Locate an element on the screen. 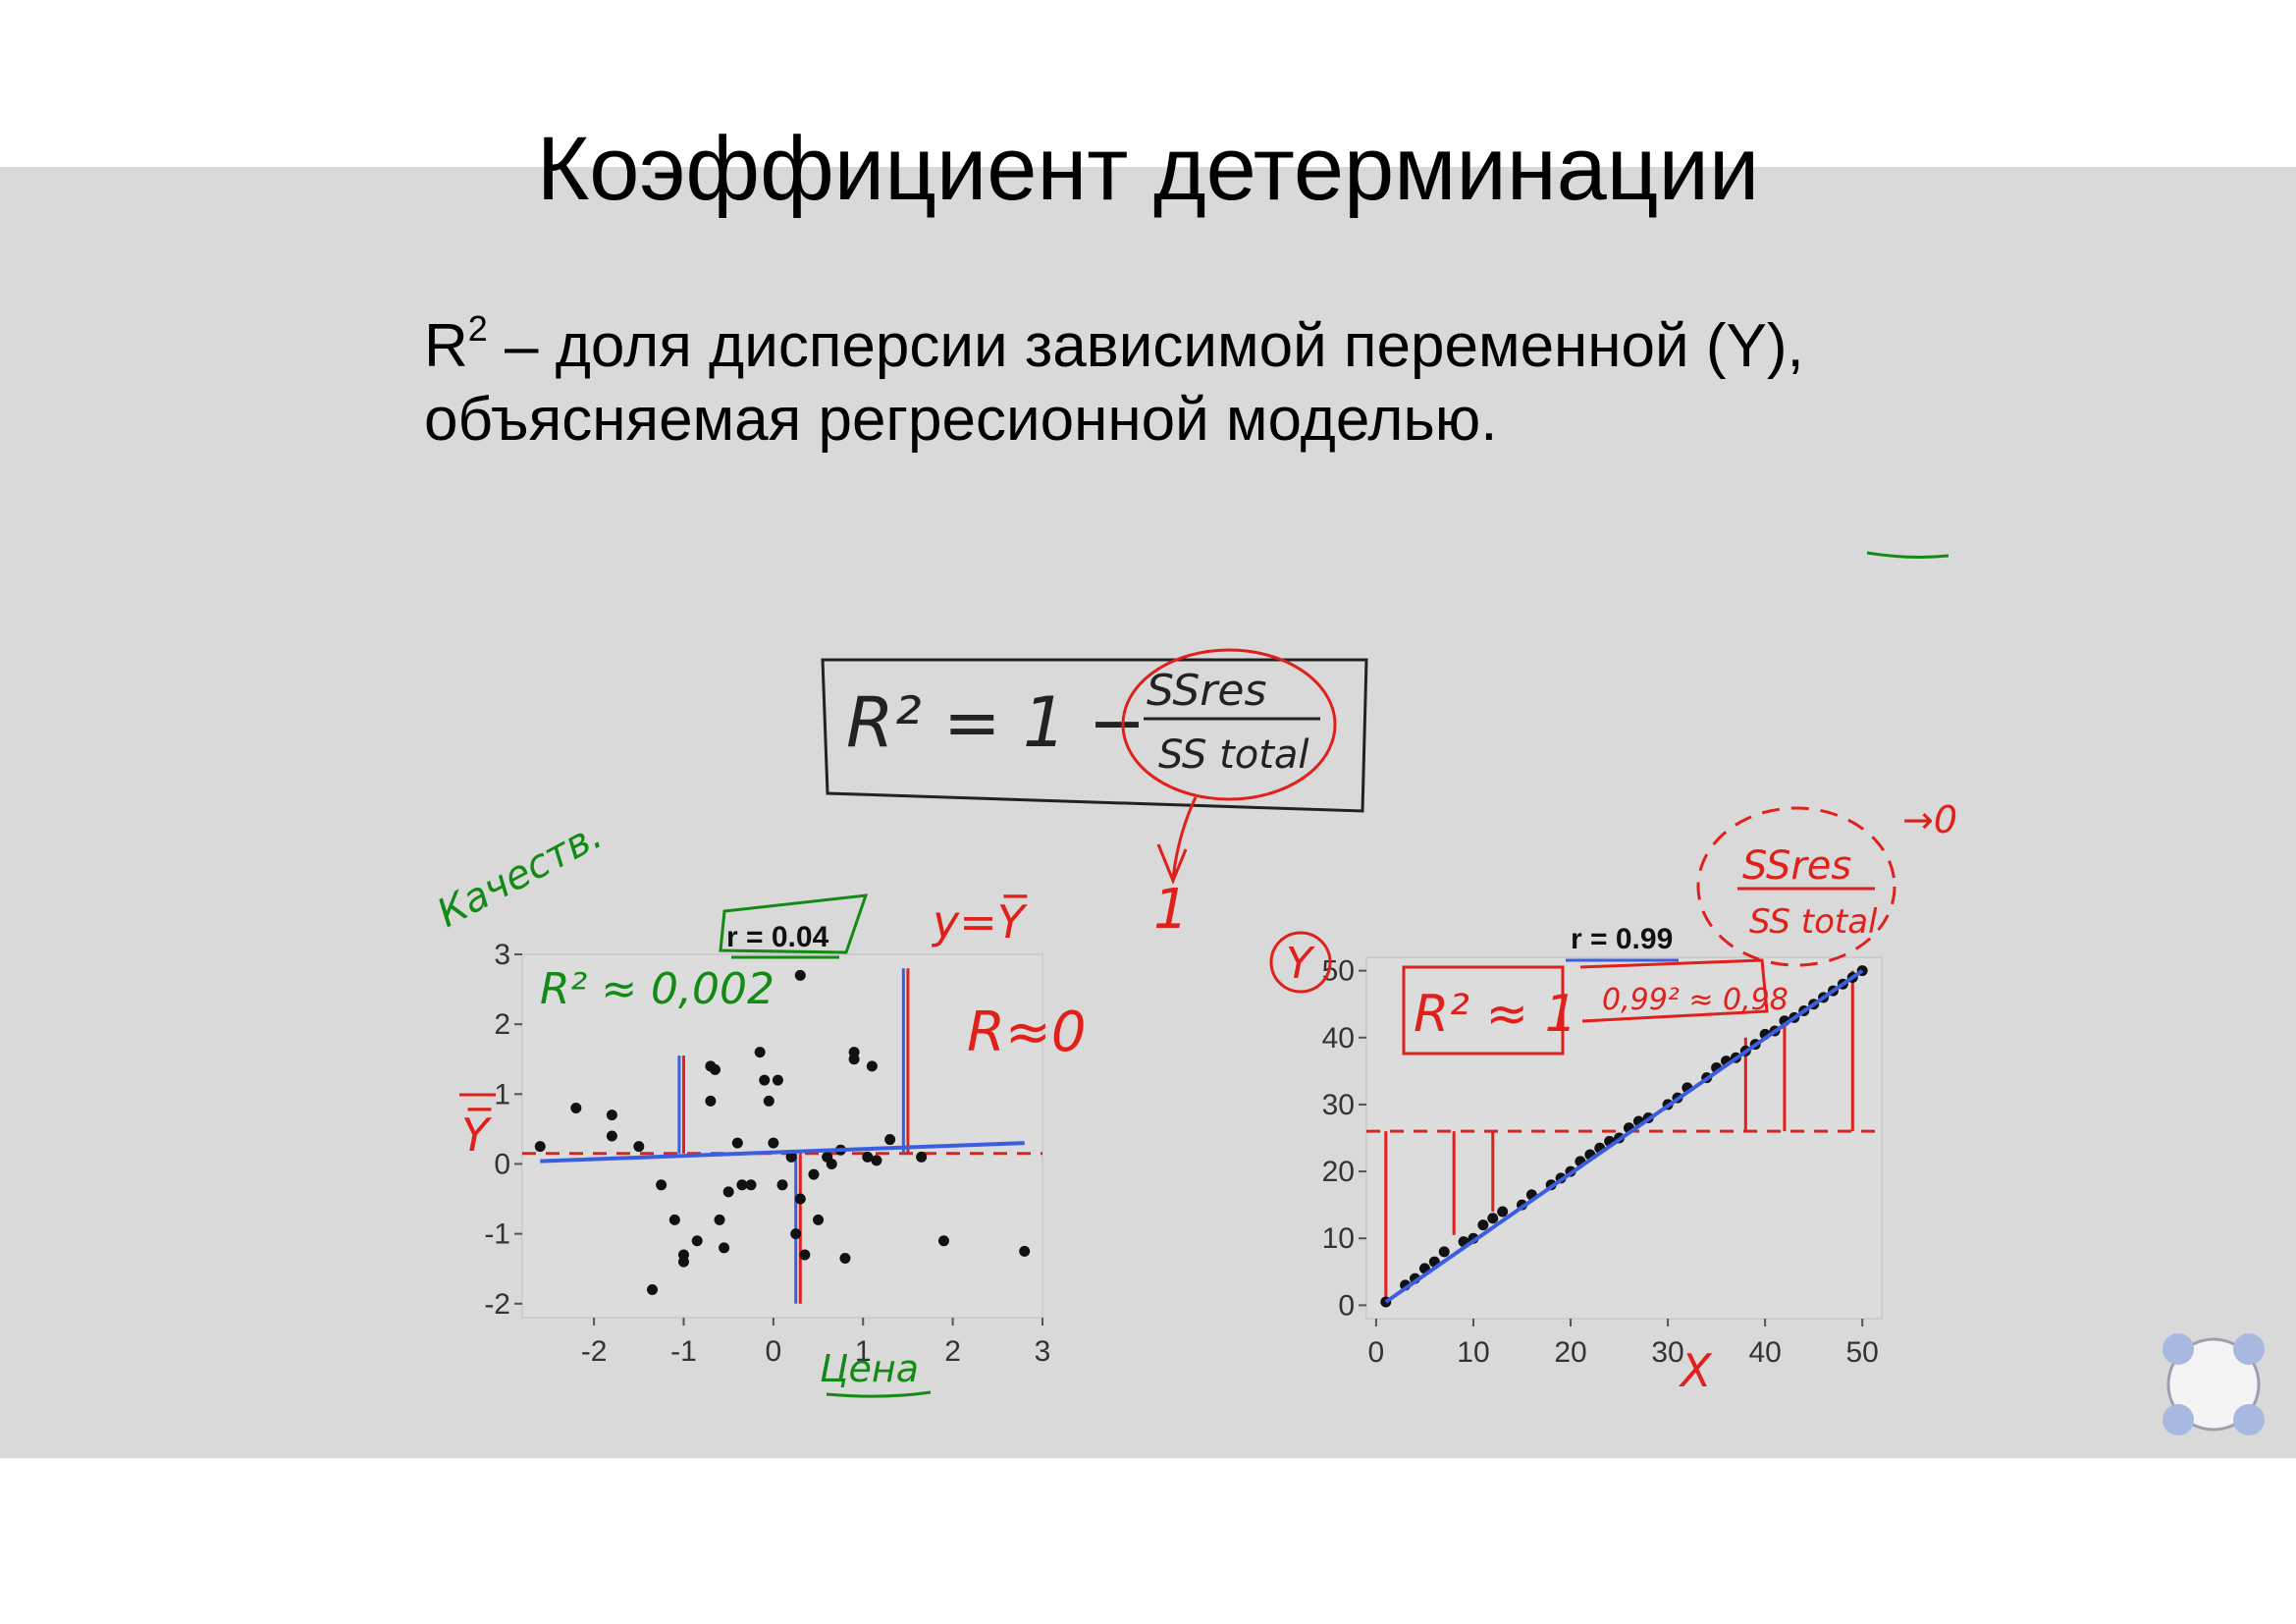  r-value-box-left is located at coordinates (794, 923).